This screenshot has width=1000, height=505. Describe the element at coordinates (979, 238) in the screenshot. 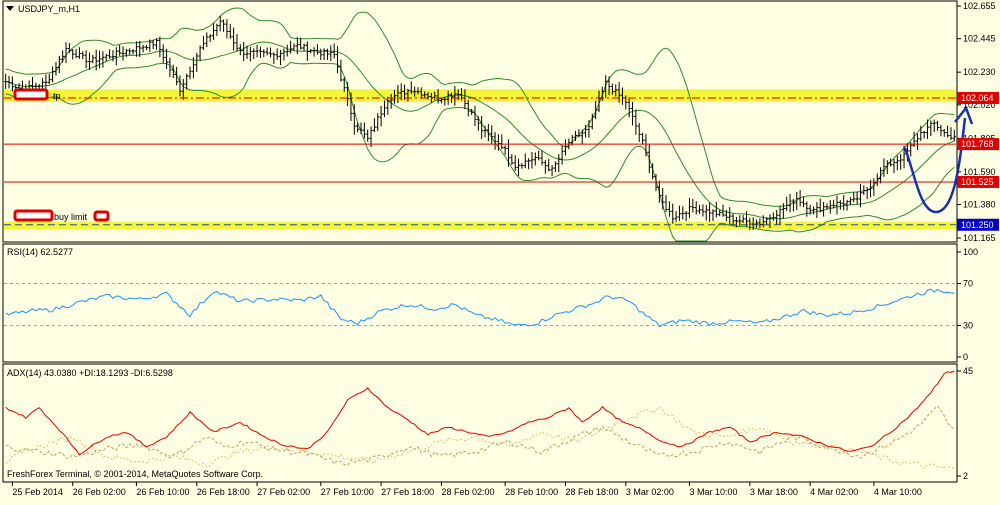

I see `price-tick-label: 101.165` at that location.